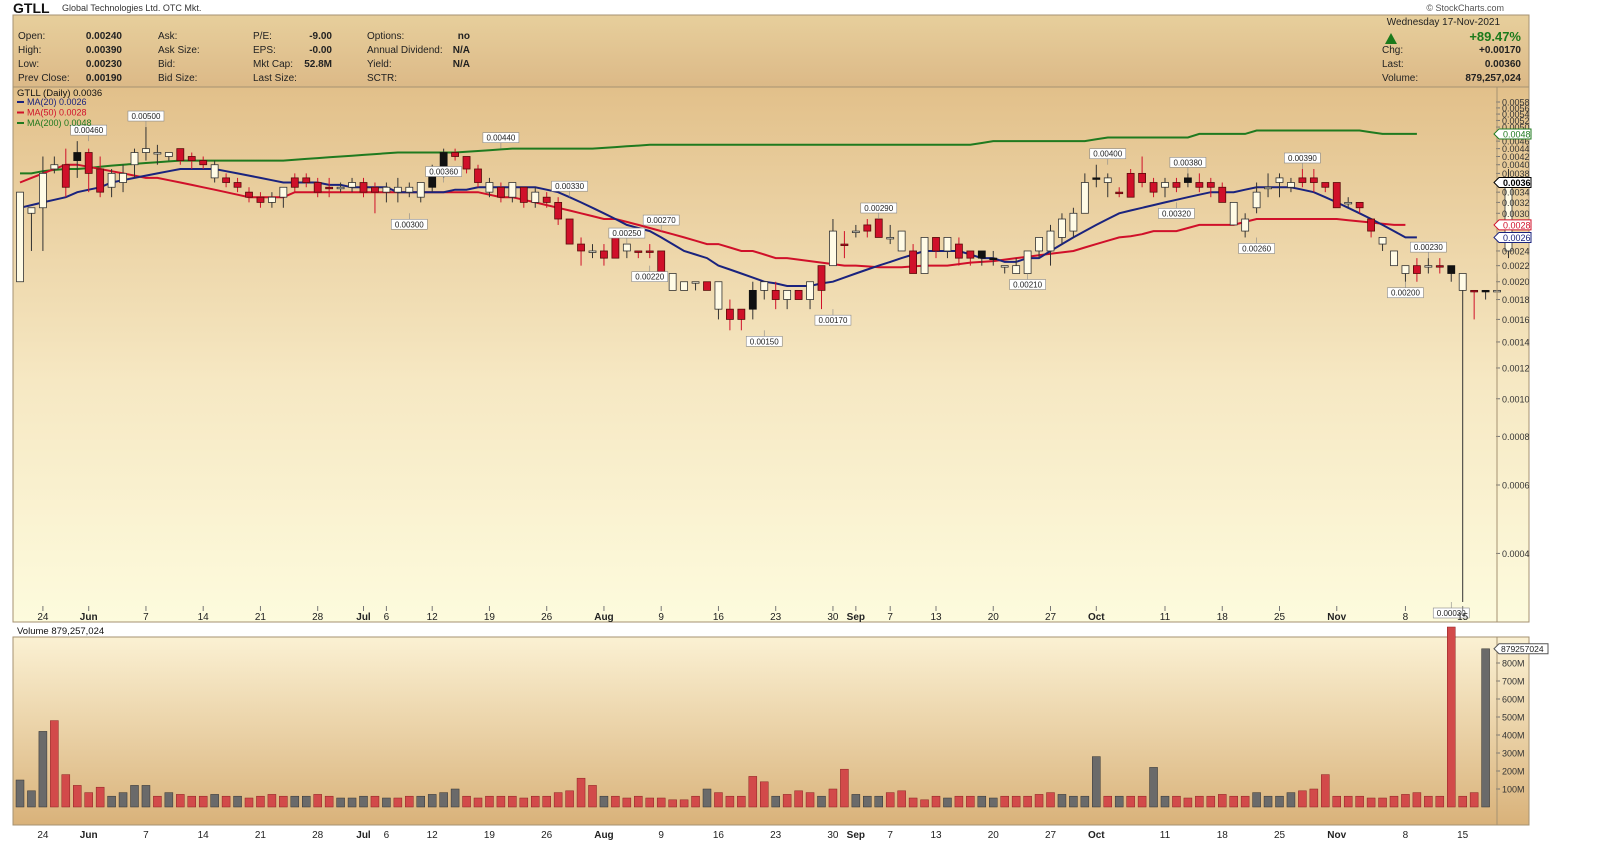 The image size is (1600, 845). I want to click on header-panel, so click(771, 51).